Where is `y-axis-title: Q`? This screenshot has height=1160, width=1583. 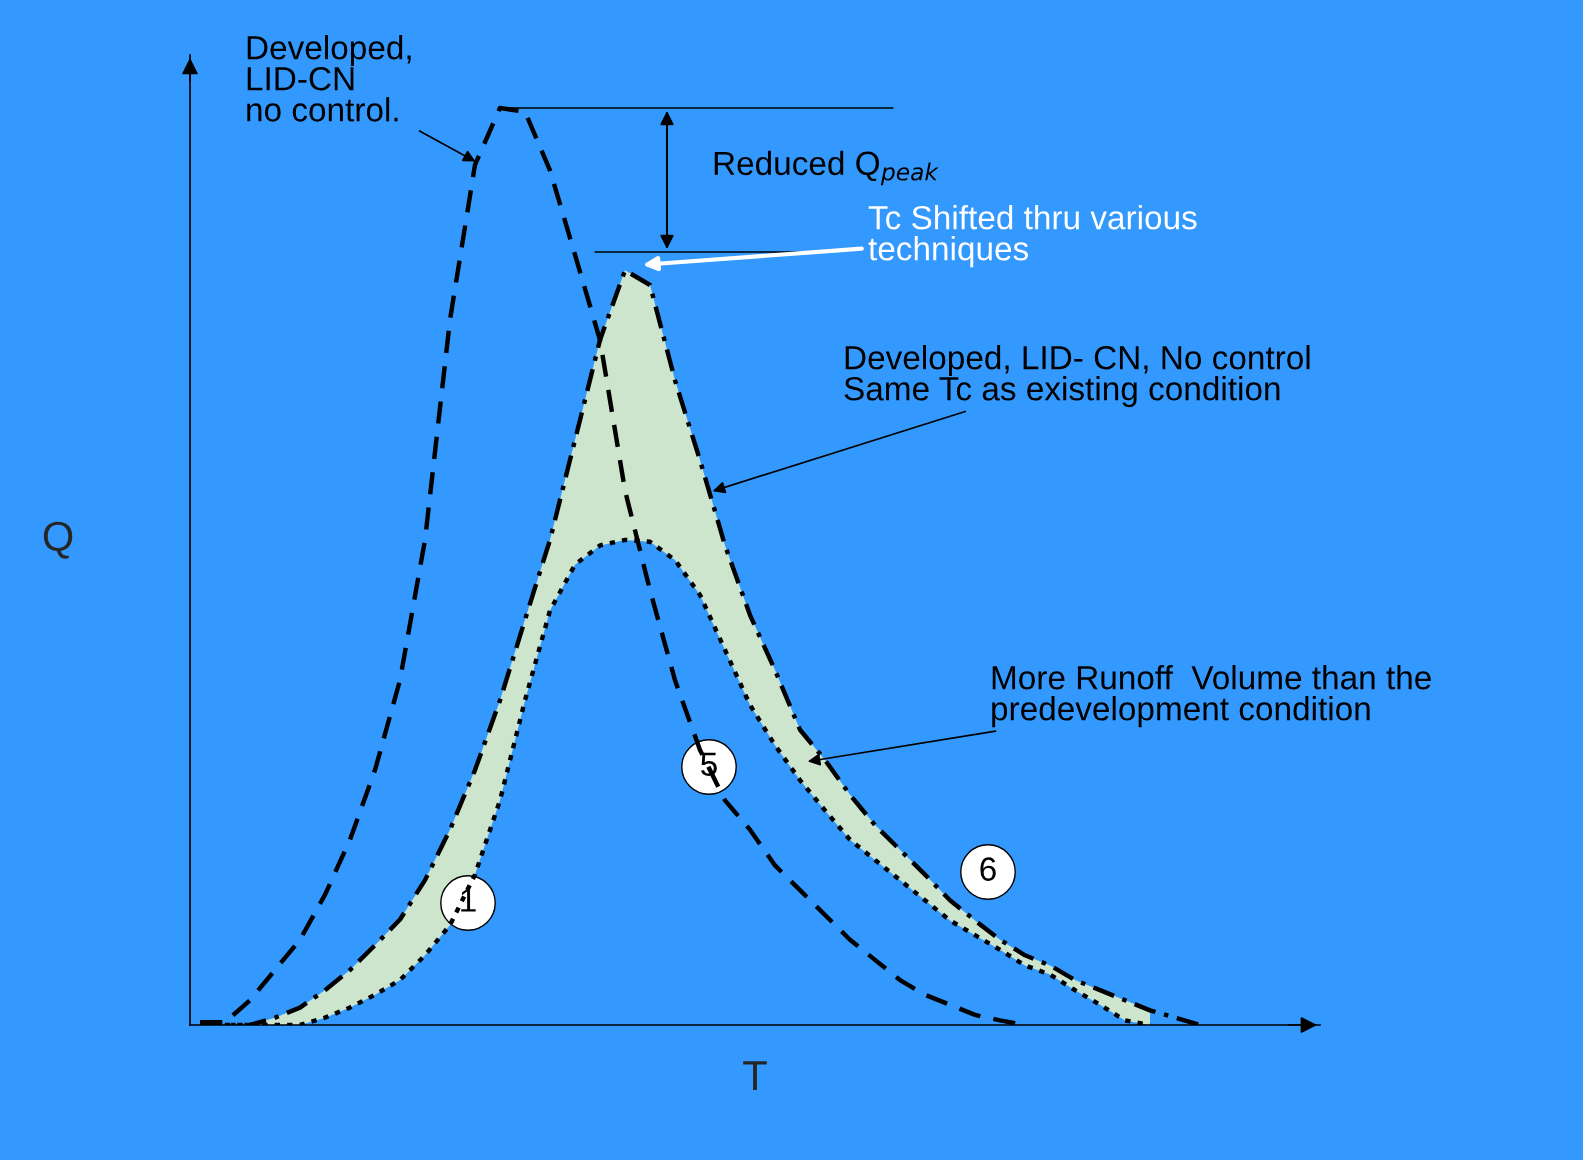
y-axis-title: Q is located at coordinates (58, 540).